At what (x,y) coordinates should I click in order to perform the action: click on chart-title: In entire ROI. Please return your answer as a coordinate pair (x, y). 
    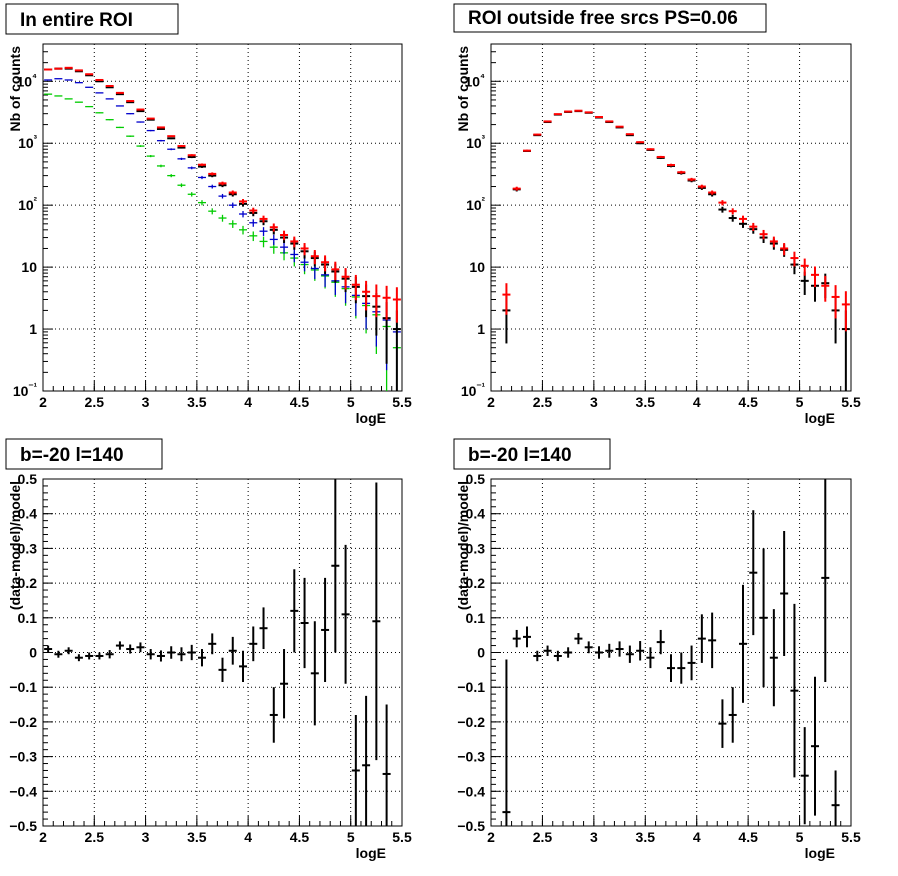
    Looking at the image, I should click on (76, 20).